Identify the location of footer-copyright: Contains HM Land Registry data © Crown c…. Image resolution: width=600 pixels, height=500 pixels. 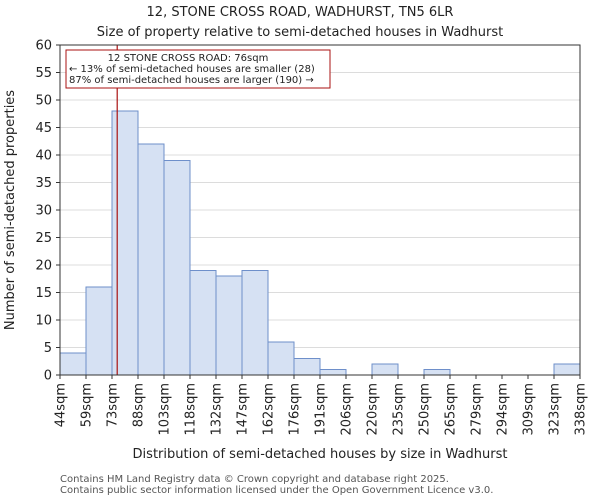
(254, 479).